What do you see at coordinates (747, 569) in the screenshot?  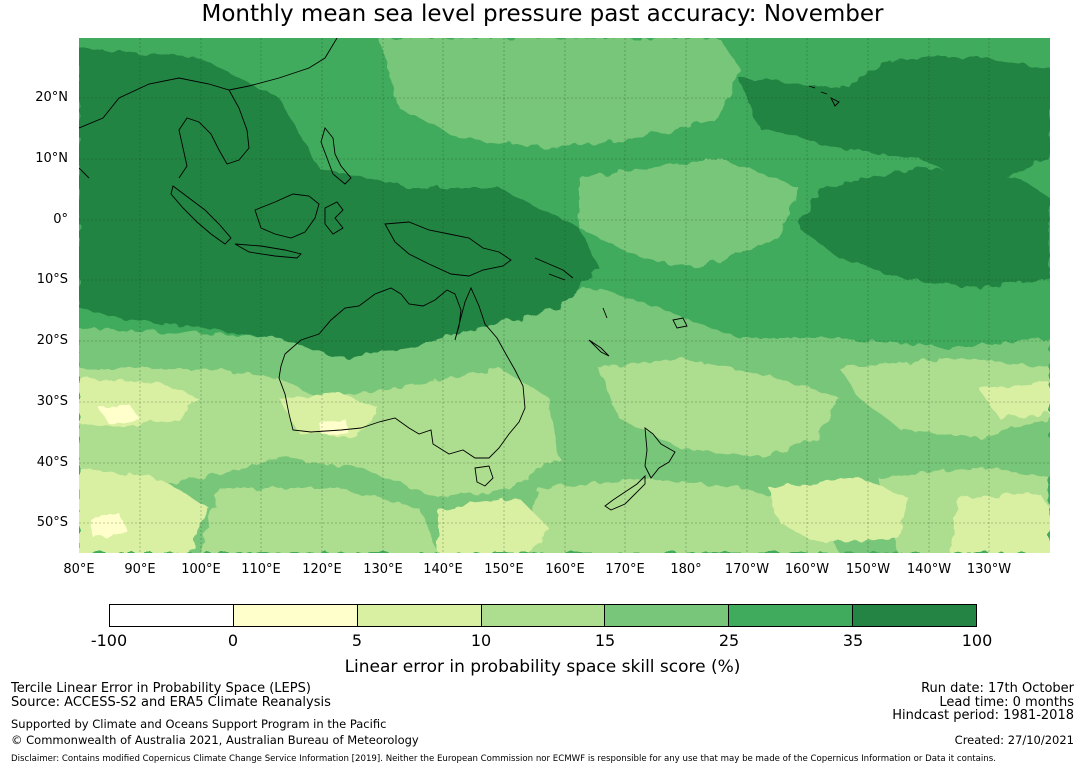 I see `lon-label-170w: 170°W` at bounding box center [747, 569].